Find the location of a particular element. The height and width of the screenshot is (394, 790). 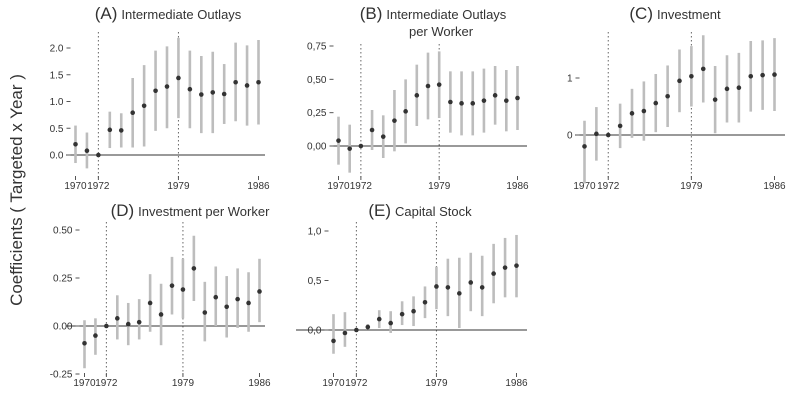

panel-title: (E) Capital Stock is located at coordinates (420, 210).